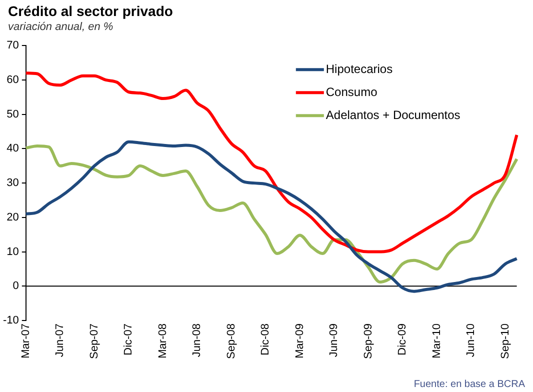  What do you see at coordinates (12, 252) in the screenshot?
I see `y-tick-label: 10` at bounding box center [12, 252].